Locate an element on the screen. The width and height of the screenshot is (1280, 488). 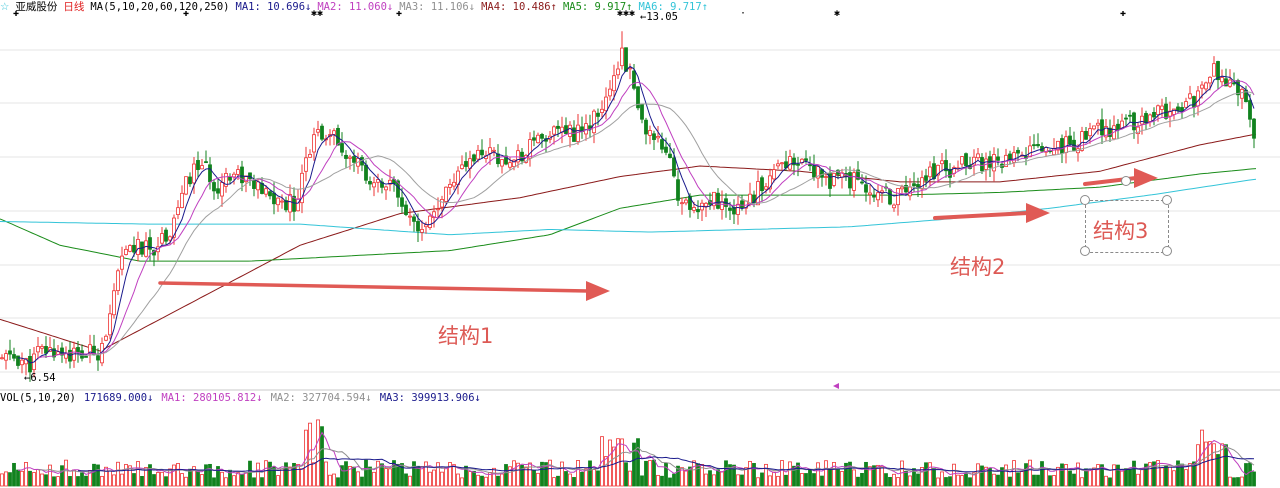
annotation-structure-2: 结构2 is located at coordinates (978, 267).